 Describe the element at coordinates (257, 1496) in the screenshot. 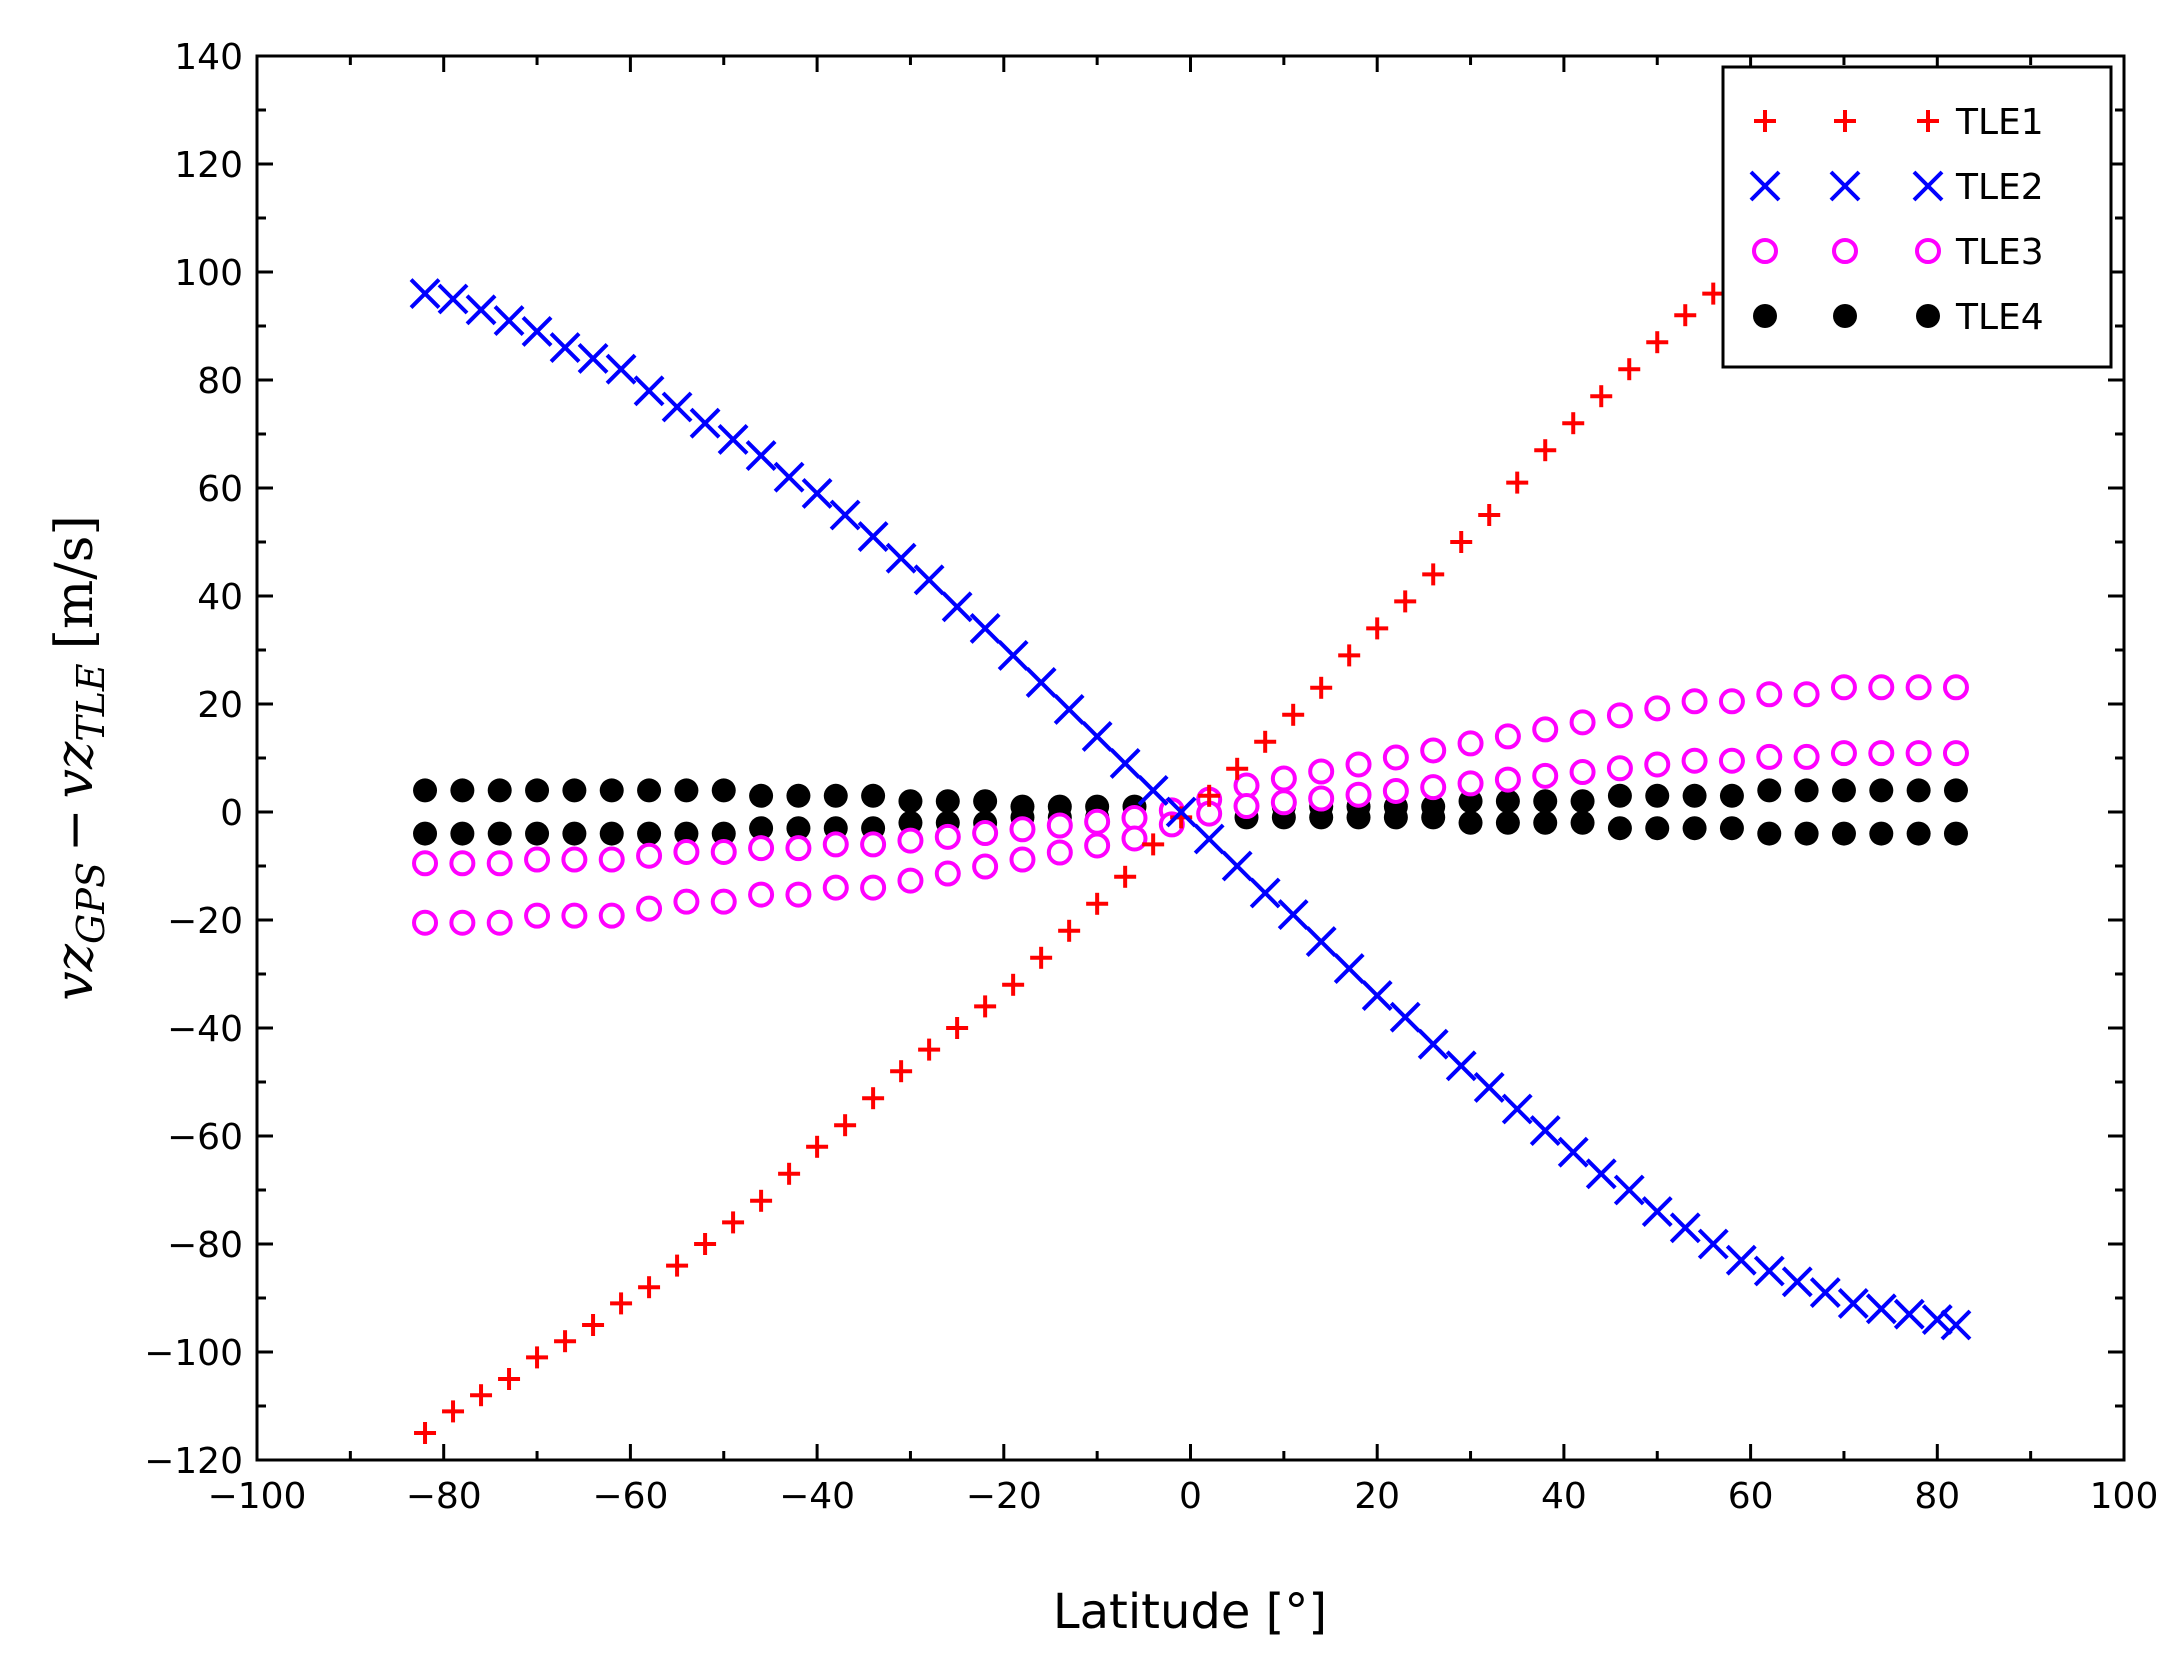

I see `x-tick-label: −100` at that location.